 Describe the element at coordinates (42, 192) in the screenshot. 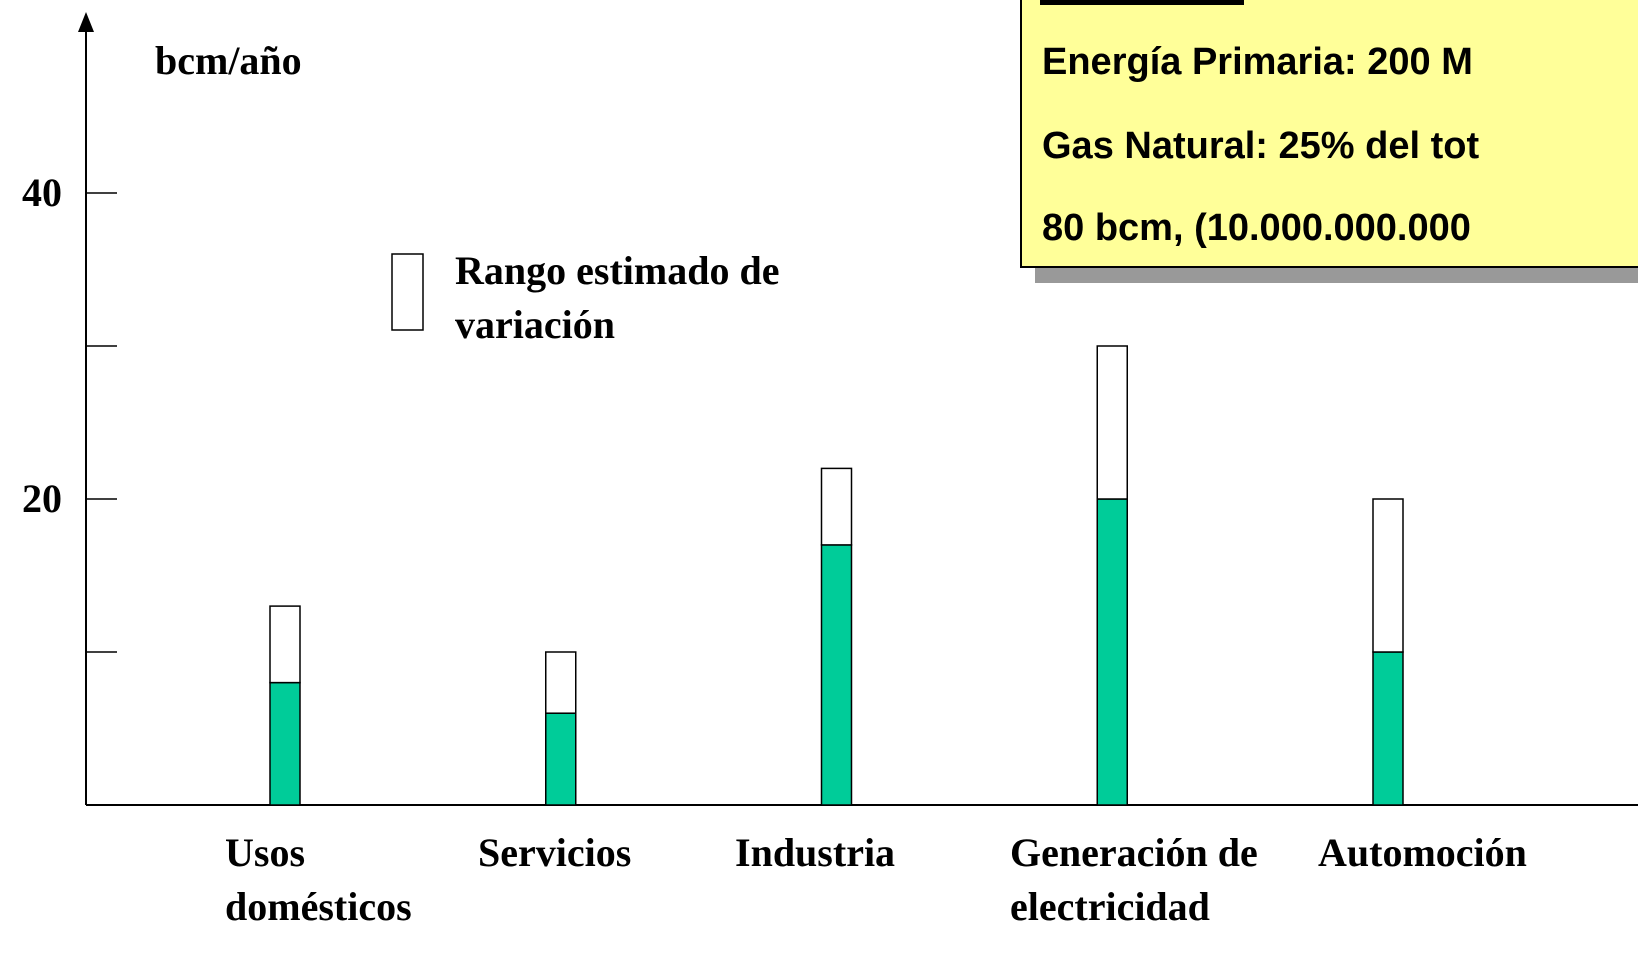

I see `y-tick-label: 40` at that location.